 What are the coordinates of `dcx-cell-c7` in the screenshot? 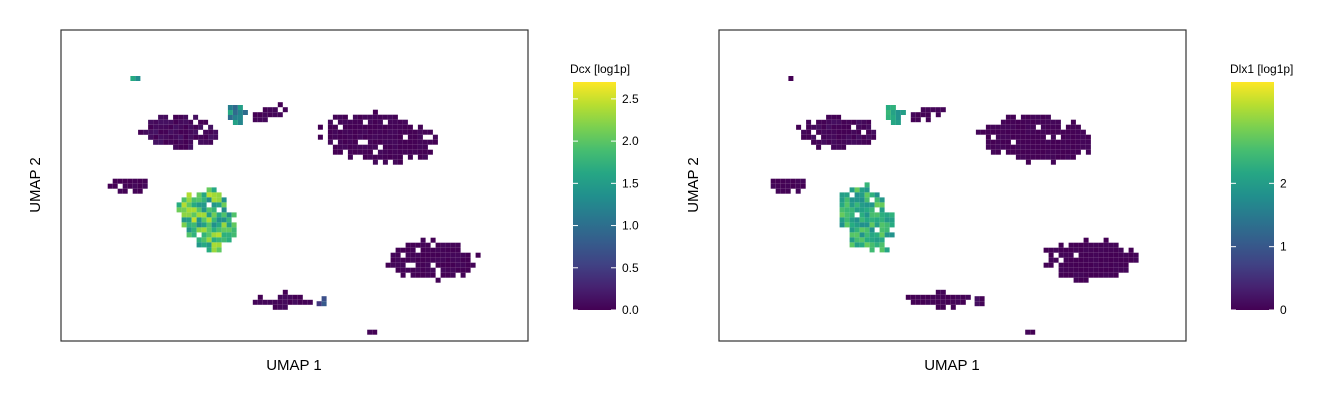 It's located at (135, 191).